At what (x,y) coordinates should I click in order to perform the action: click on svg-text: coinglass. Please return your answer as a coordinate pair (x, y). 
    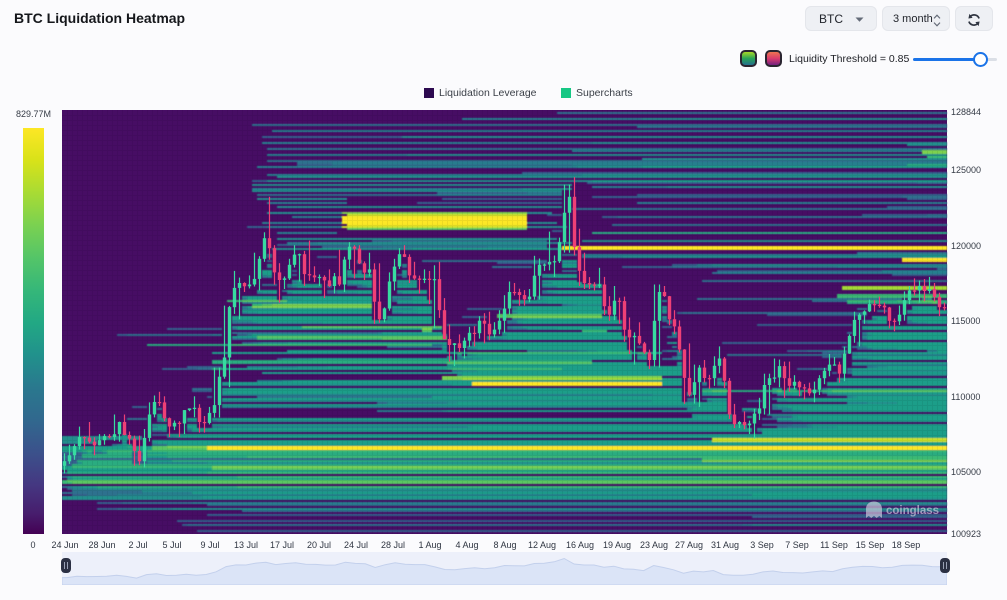
    Looking at the image, I should click on (912, 511).